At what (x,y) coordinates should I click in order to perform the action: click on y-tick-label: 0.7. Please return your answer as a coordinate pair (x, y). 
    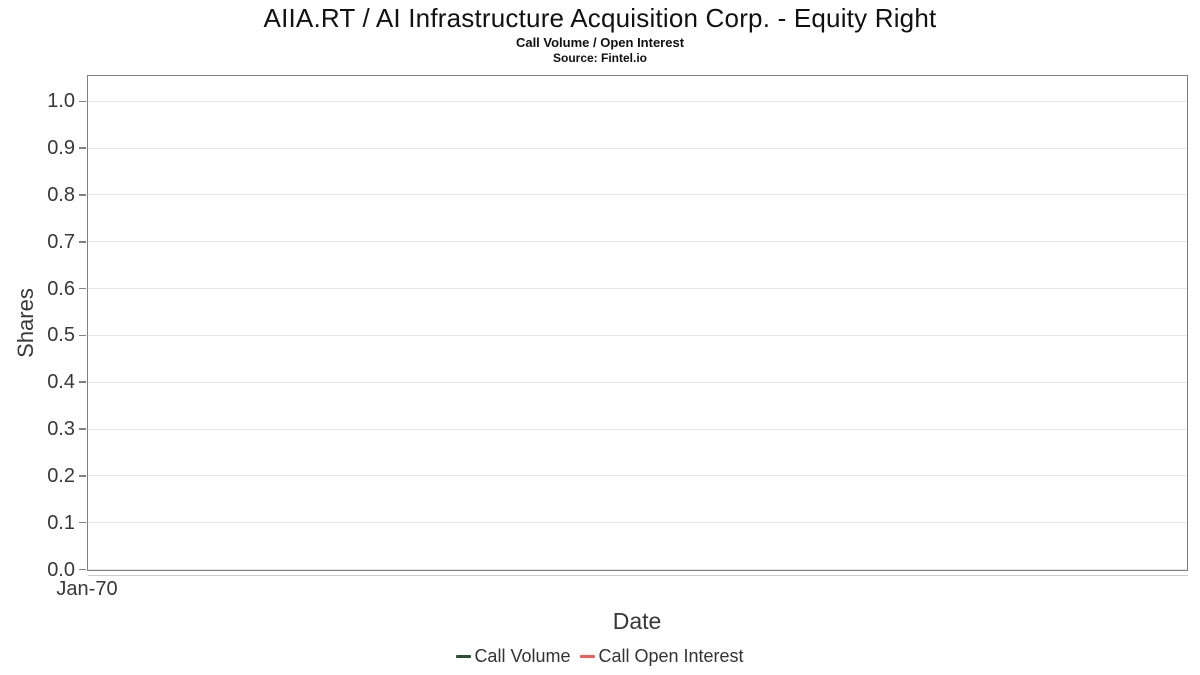
    Looking at the image, I should click on (61, 241).